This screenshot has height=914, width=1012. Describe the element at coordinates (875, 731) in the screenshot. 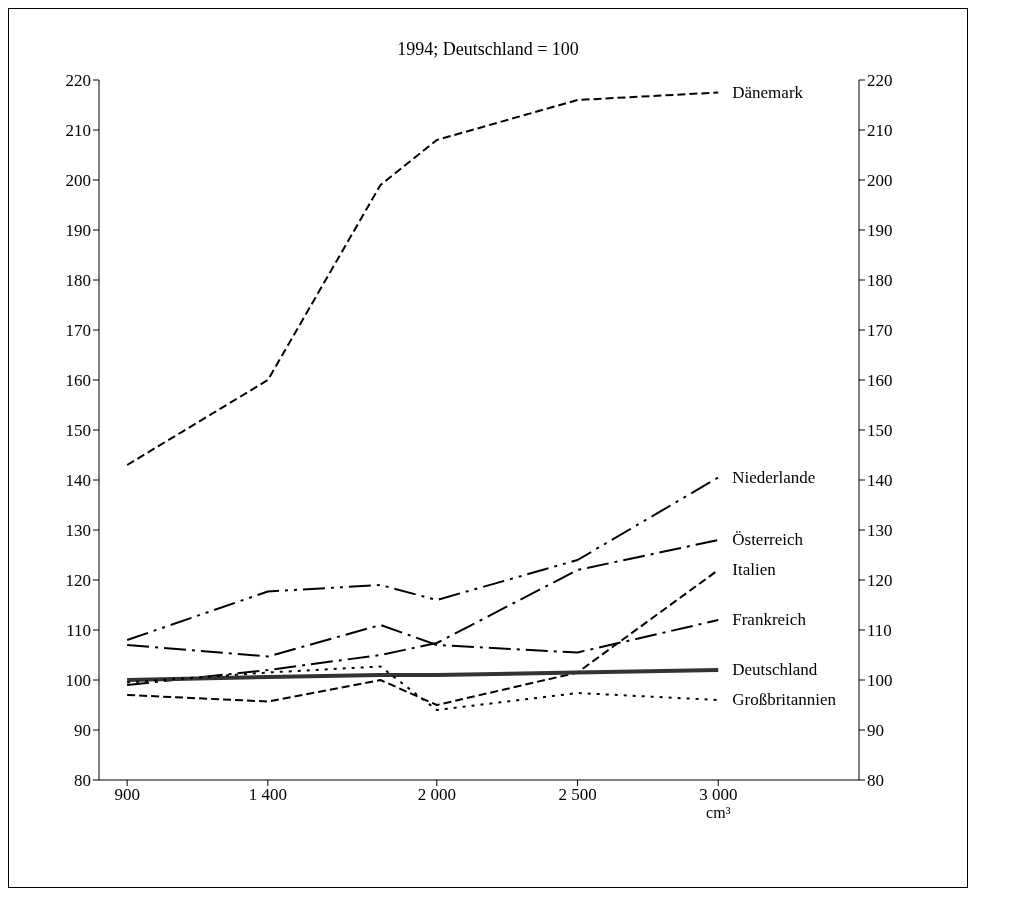

I see `y2-tick-label: 90` at that location.